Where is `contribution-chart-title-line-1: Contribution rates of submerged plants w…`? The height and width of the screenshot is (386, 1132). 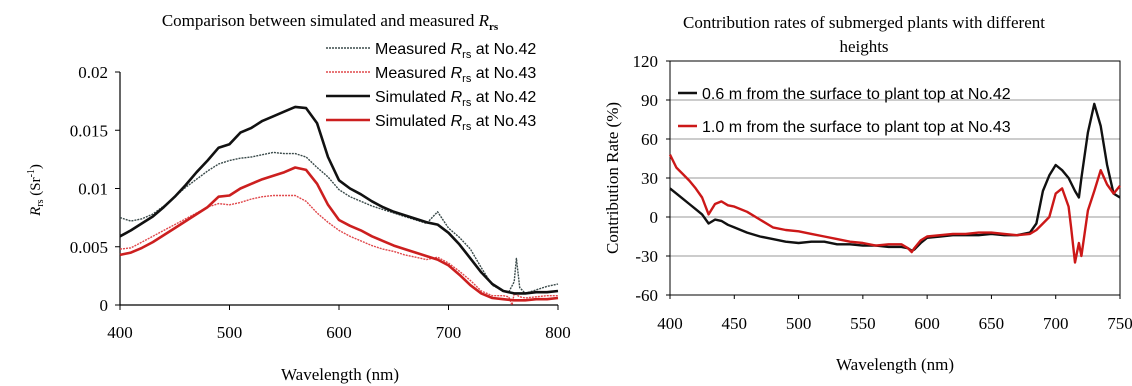
contribution-chart-title-line-1: Contribution rates of submerged plants w… is located at coordinates (864, 22).